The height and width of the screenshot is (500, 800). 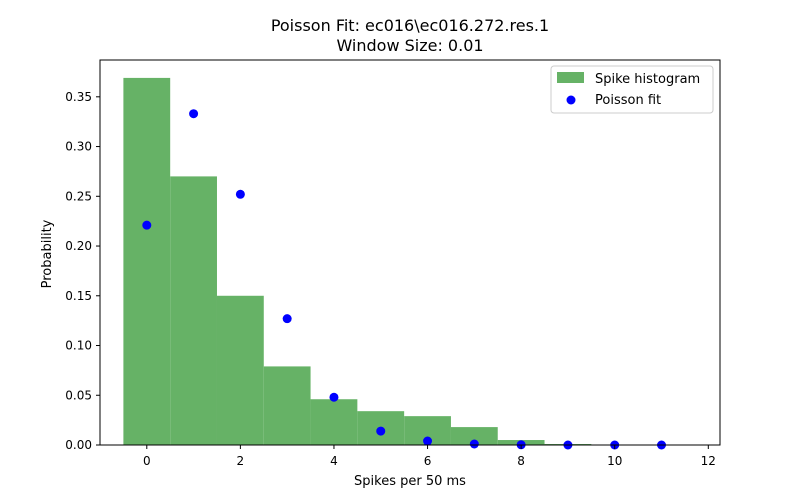 I want to click on y-tick-label: 0.20, so click(x=78, y=246).